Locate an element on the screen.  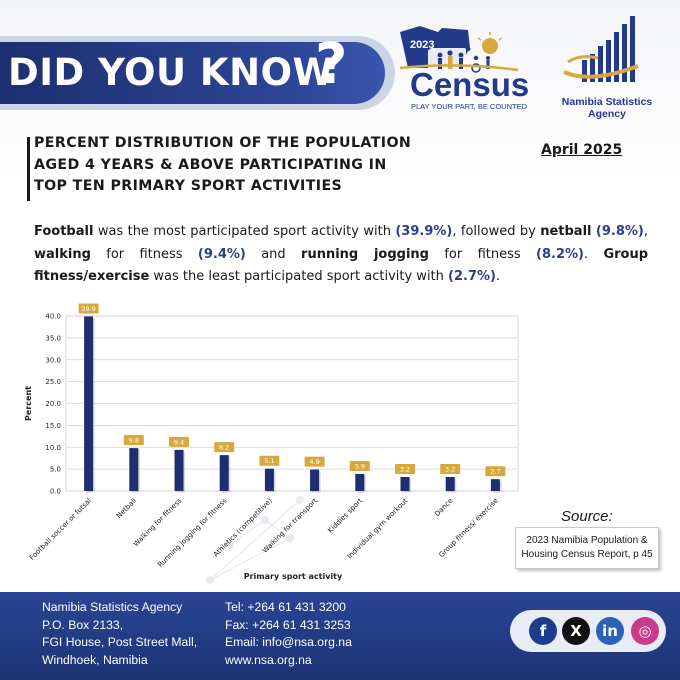
summary-part: , is located at coordinates (645, 231).